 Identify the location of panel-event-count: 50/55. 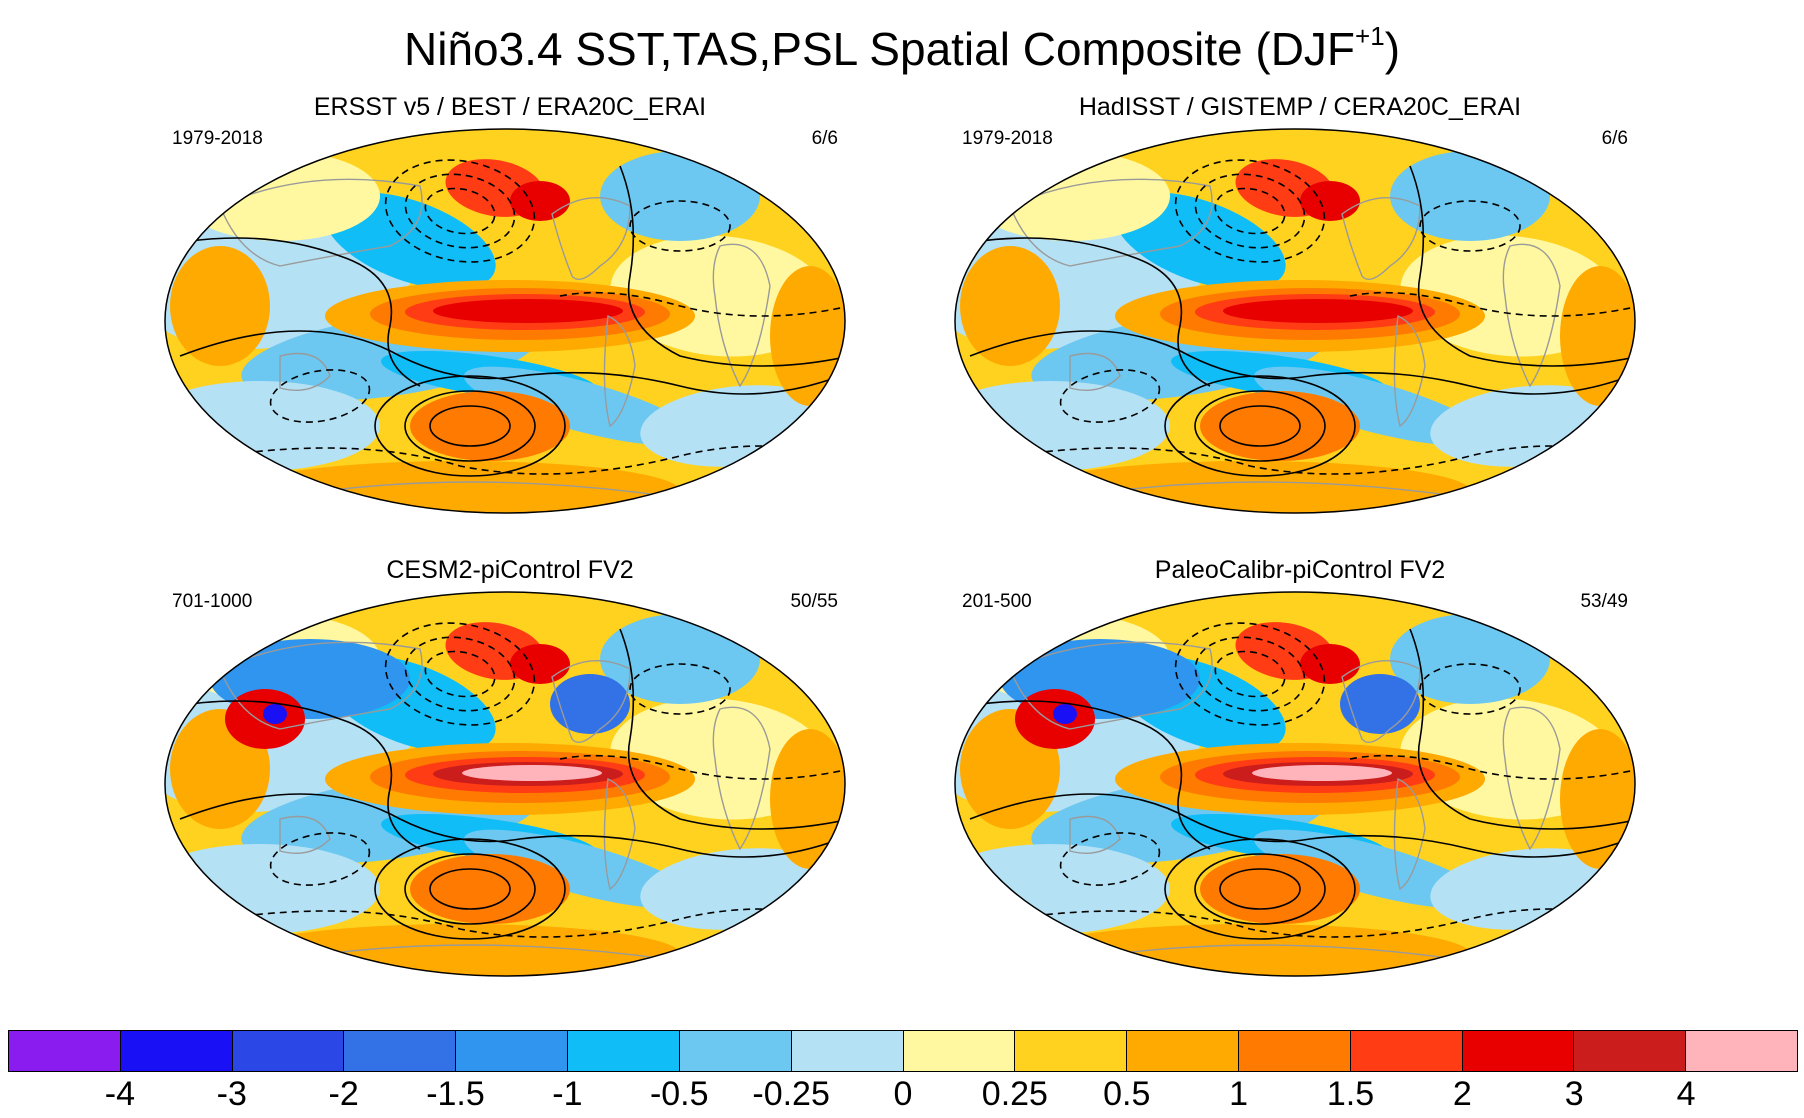
(814, 601).